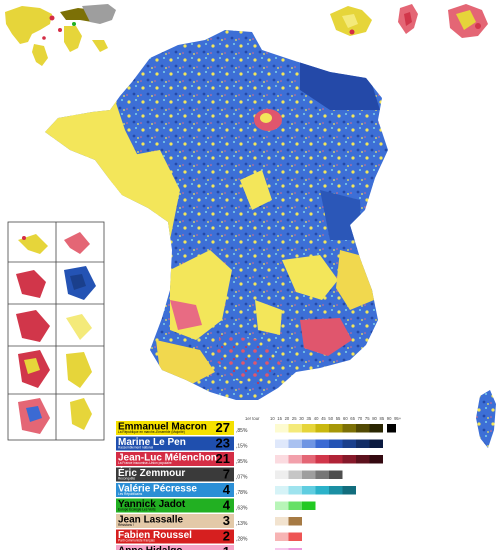  Describe the element at coordinates (398, 418) in the screenshot. I see `scale-tick: 95+` at that location.